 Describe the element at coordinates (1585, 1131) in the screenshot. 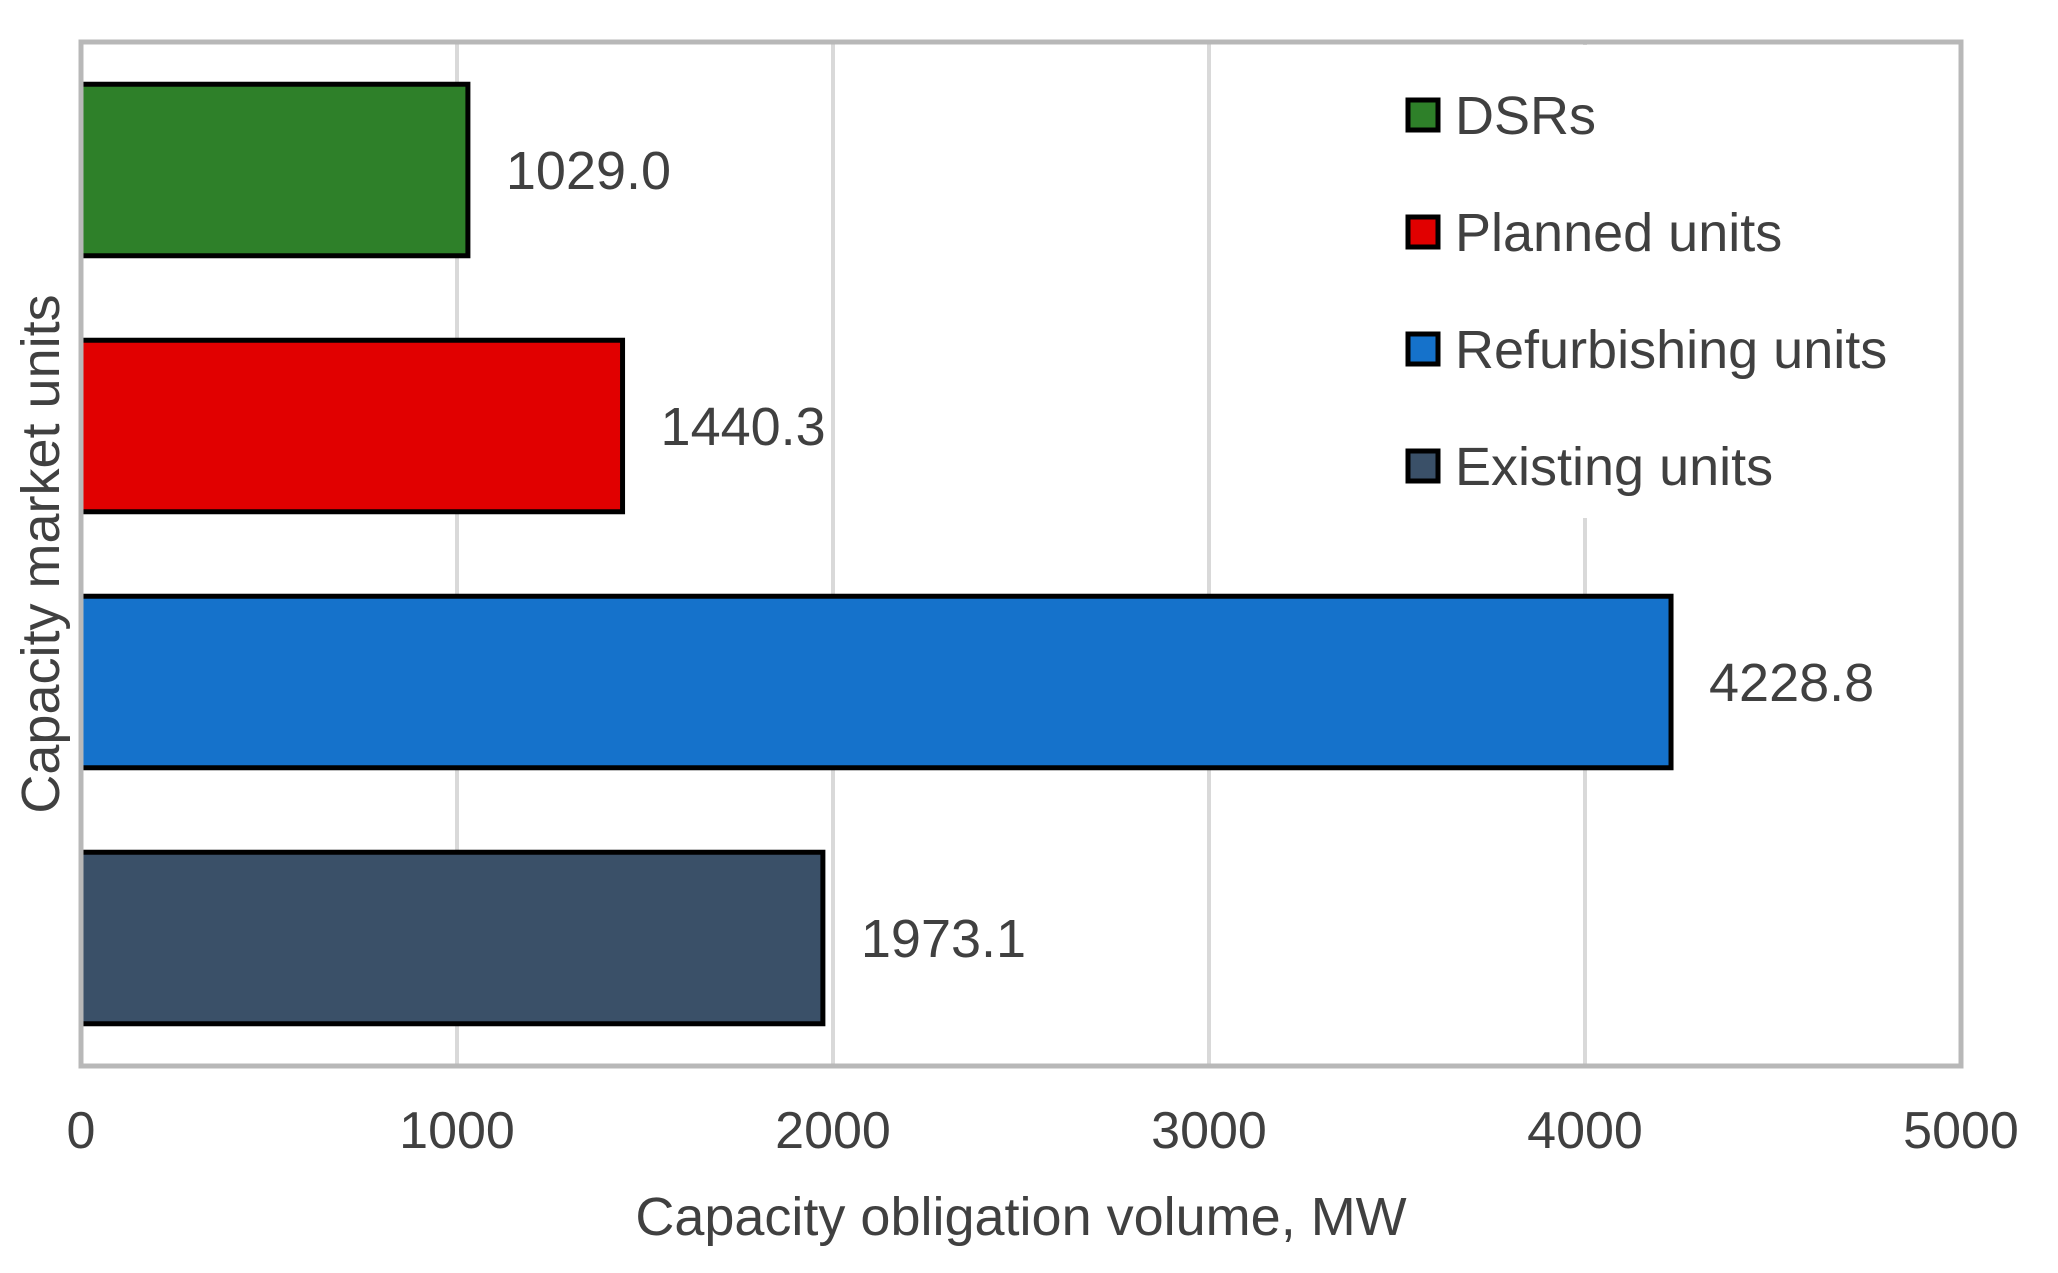

I see `x-tick-label-4000: 4000` at that location.